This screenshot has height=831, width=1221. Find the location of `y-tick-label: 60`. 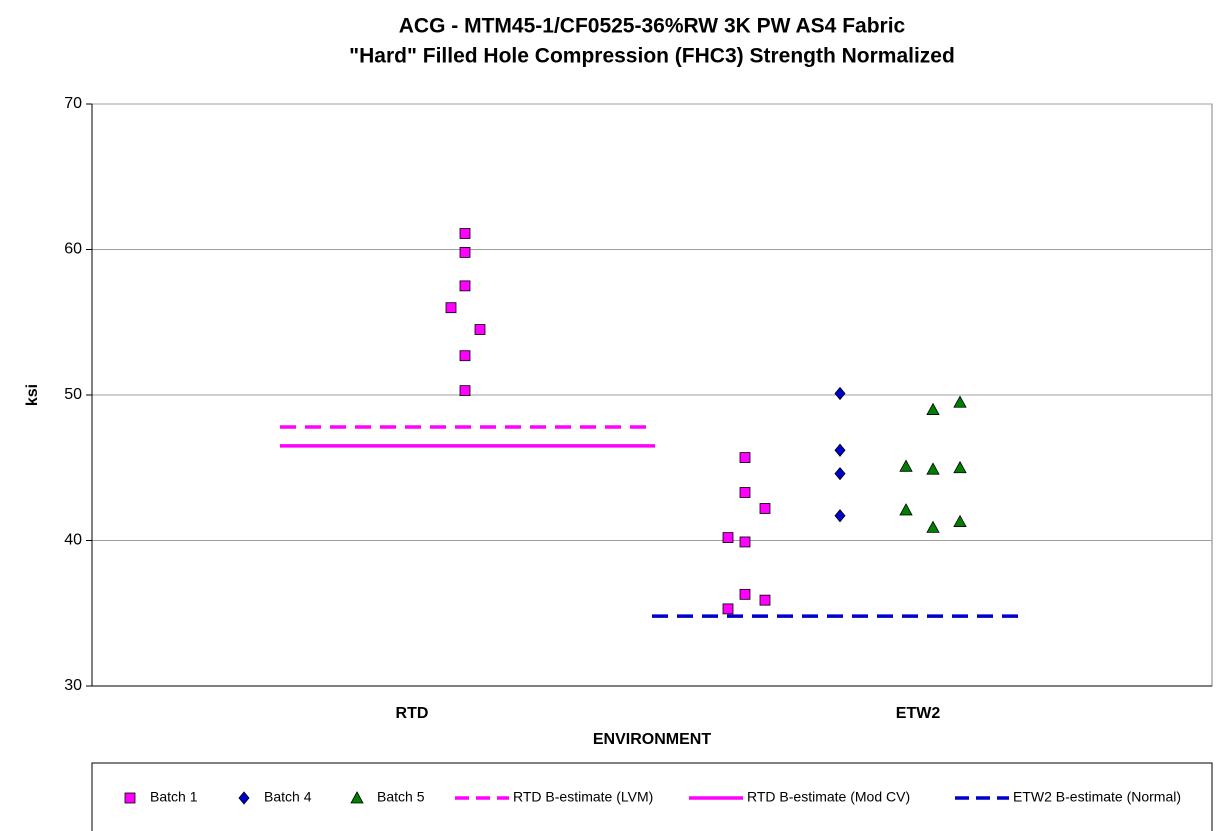

y-tick-label: 60 is located at coordinates (73, 249).